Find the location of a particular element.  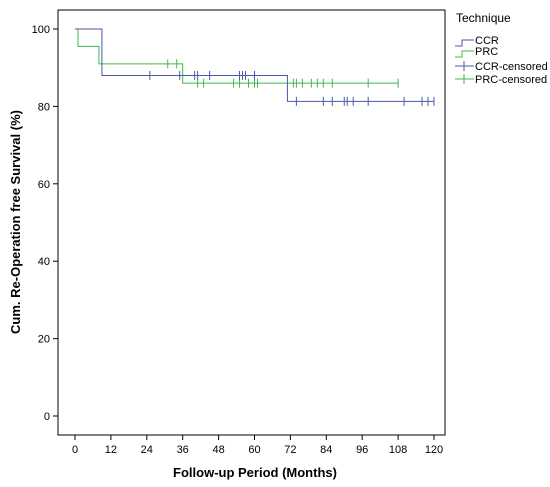

y-axis-title: Cum. Re-Operation free Survival (%) is located at coordinates (15, 222).